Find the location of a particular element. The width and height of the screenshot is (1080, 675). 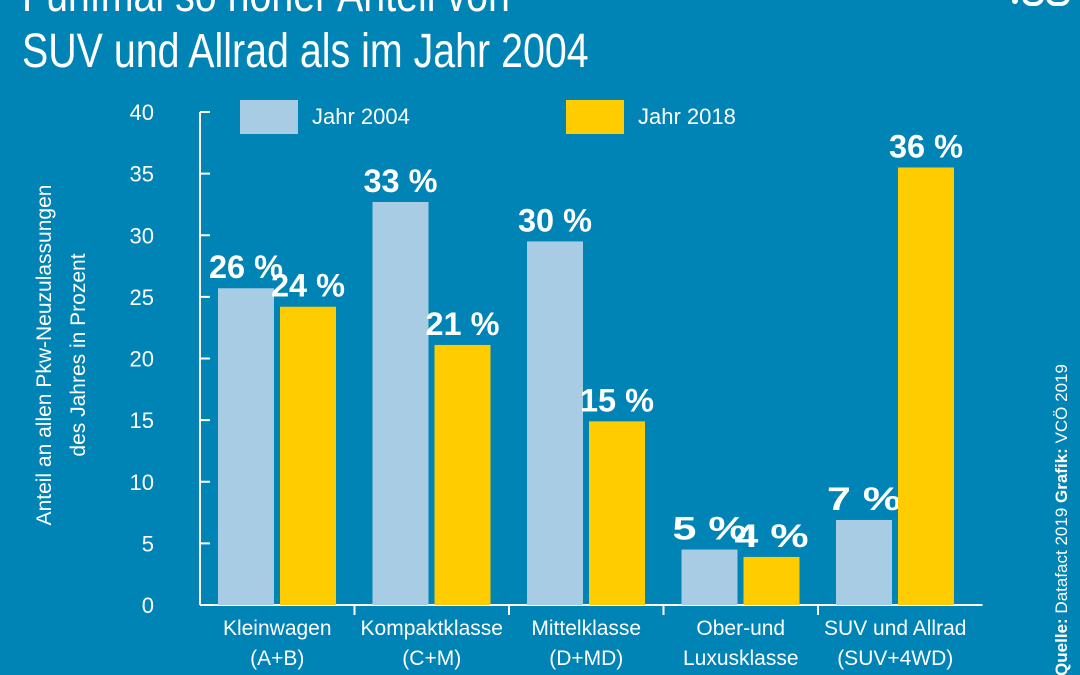

legend-label-2018: Jahr 2018 is located at coordinates (687, 116).